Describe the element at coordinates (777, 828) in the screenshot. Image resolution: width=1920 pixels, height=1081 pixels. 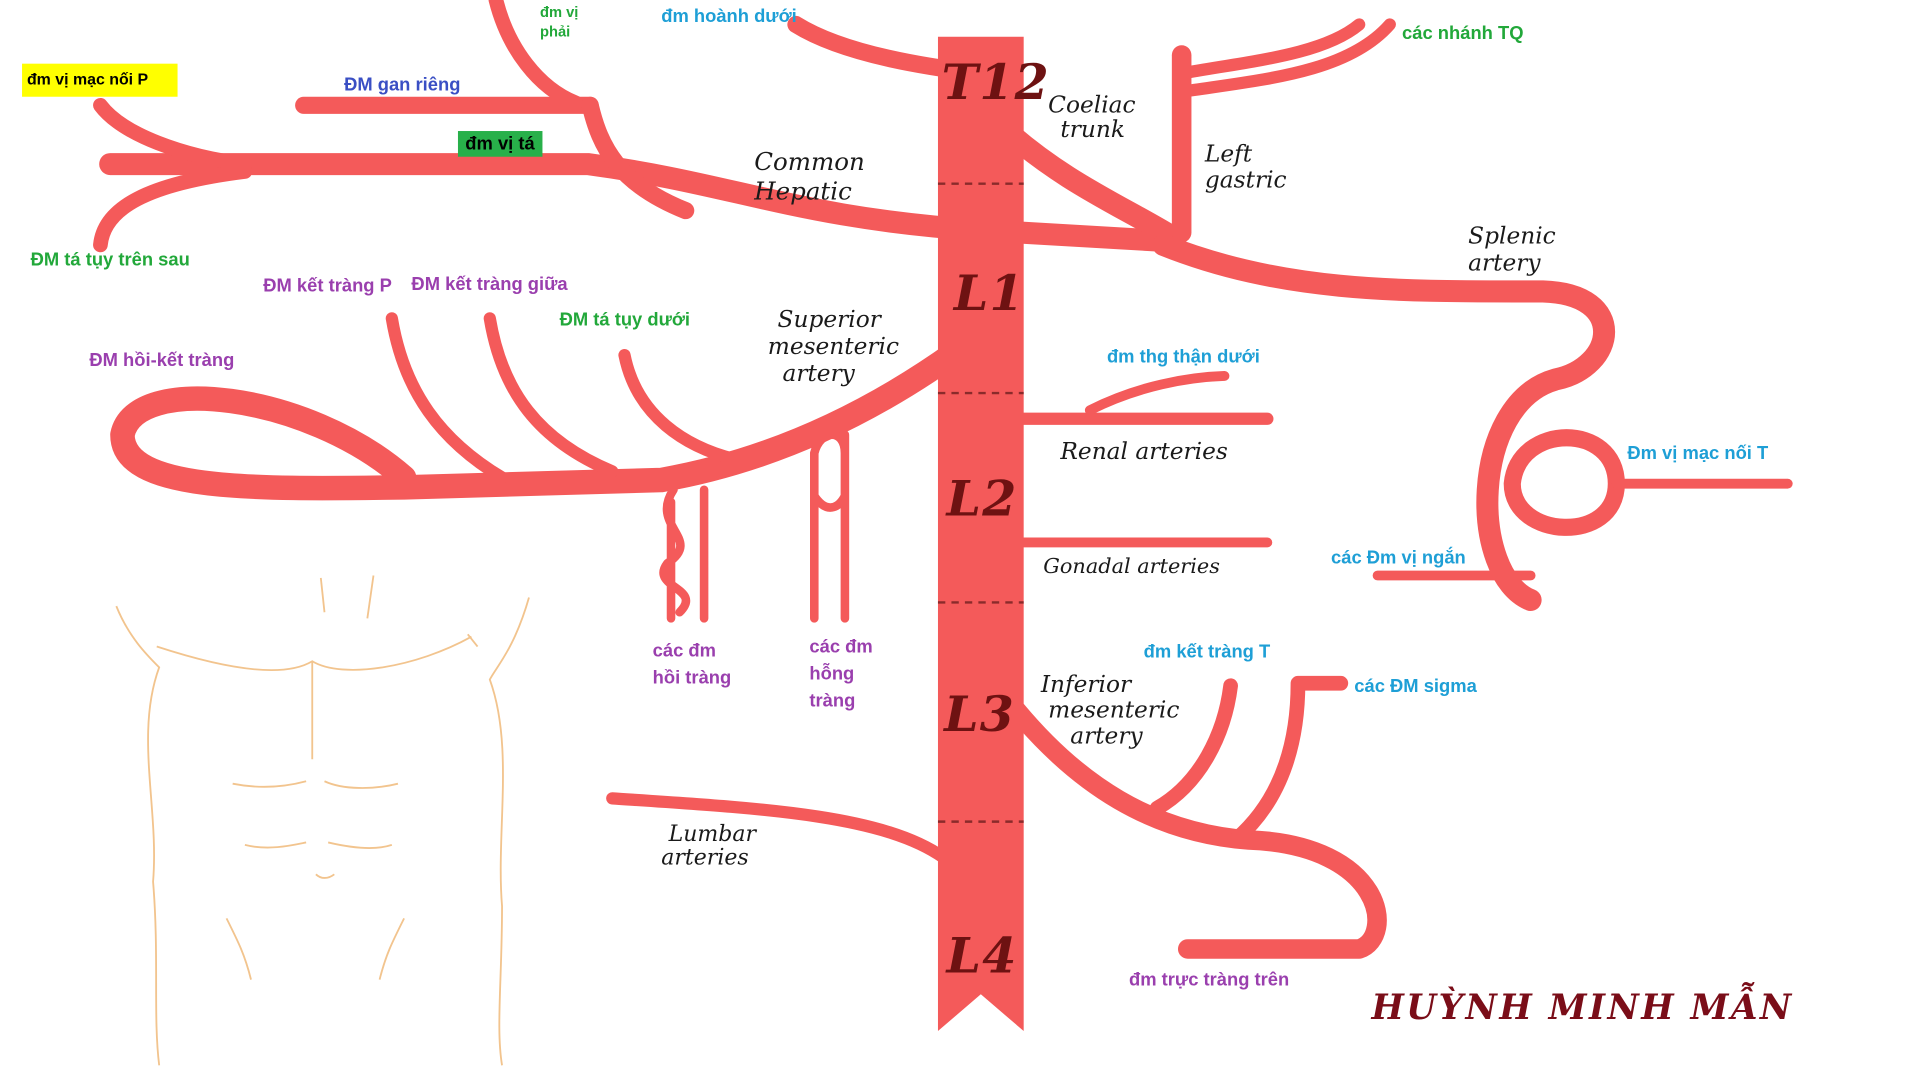
I see `lumbar-artery` at that location.